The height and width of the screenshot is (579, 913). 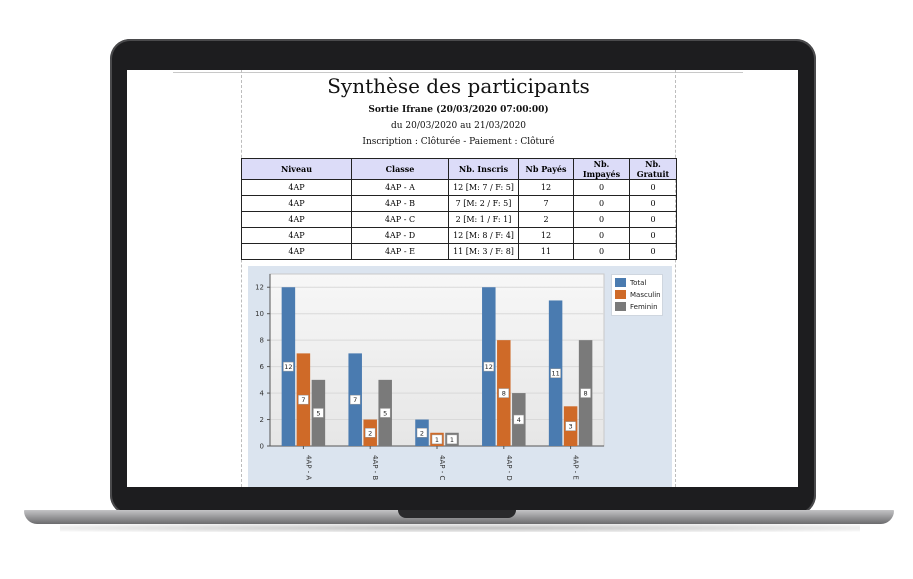 What do you see at coordinates (620, 306) in the screenshot?
I see `legend-swatch-feminin` at bounding box center [620, 306].